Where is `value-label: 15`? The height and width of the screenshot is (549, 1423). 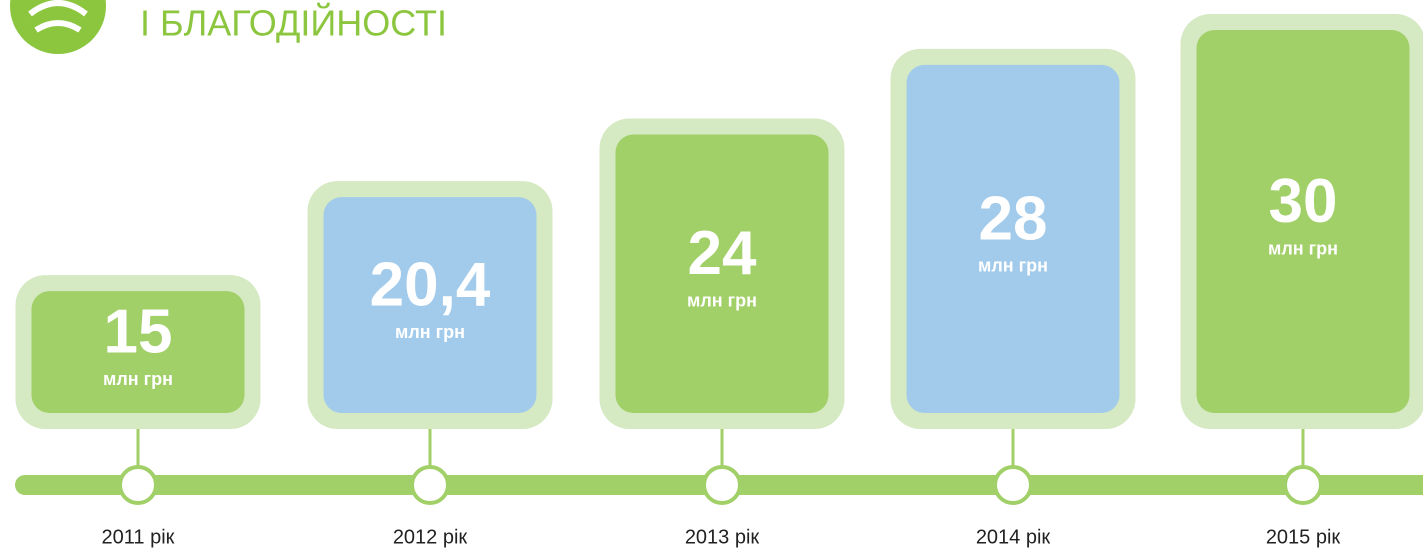 value-label: 15 is located at coordinates (138, 331).